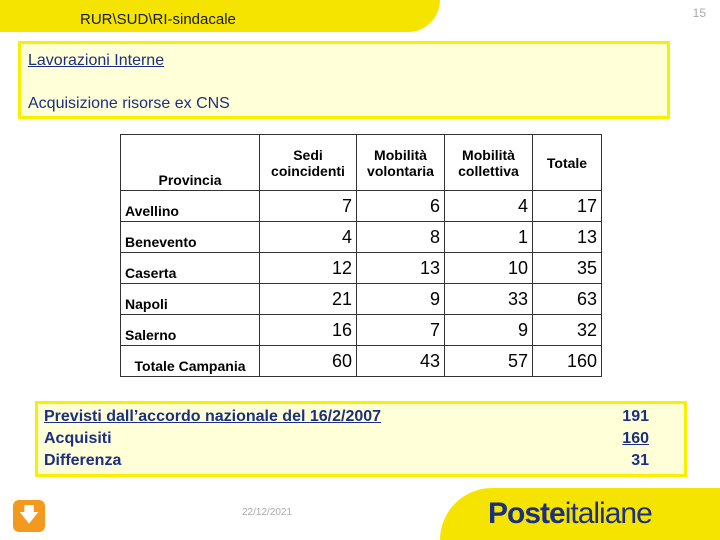 This screenshot has height=540, width=720. I want to click on value-cell: 60, so click(308, 361).